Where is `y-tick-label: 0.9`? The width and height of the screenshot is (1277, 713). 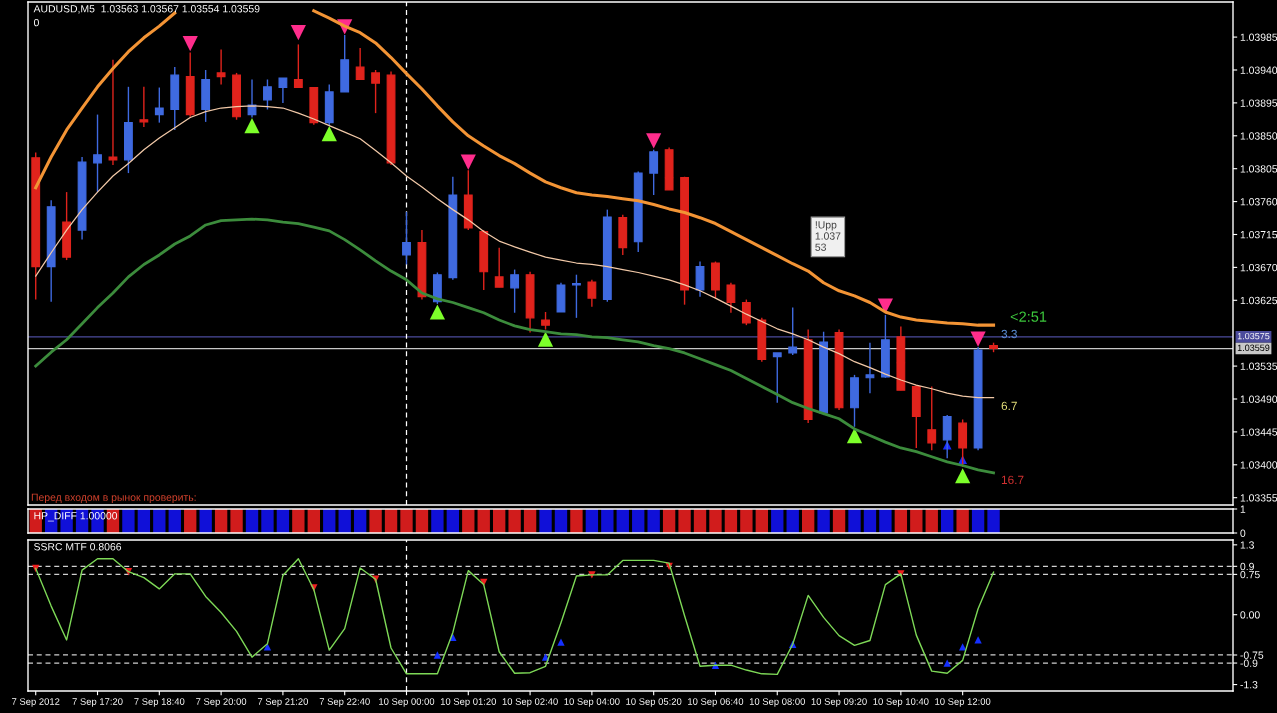 y-tick-label: 0.9 is located at coordinates (1247, 566).